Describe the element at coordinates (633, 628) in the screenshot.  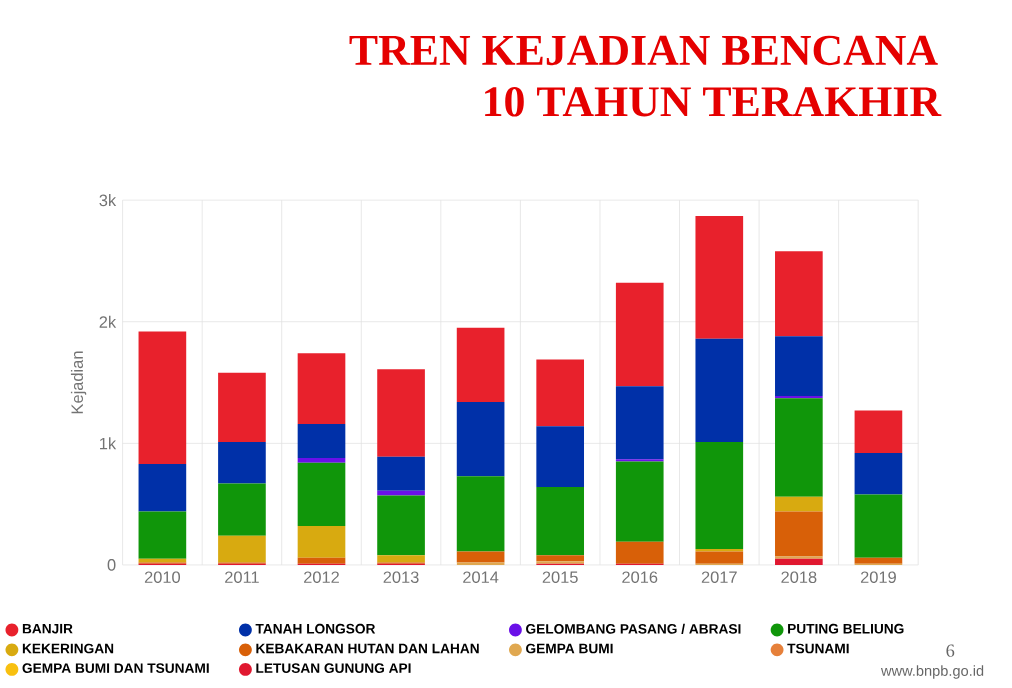
I see `legend-label: GELOMBANG PASANG / ABRASI` at that location.